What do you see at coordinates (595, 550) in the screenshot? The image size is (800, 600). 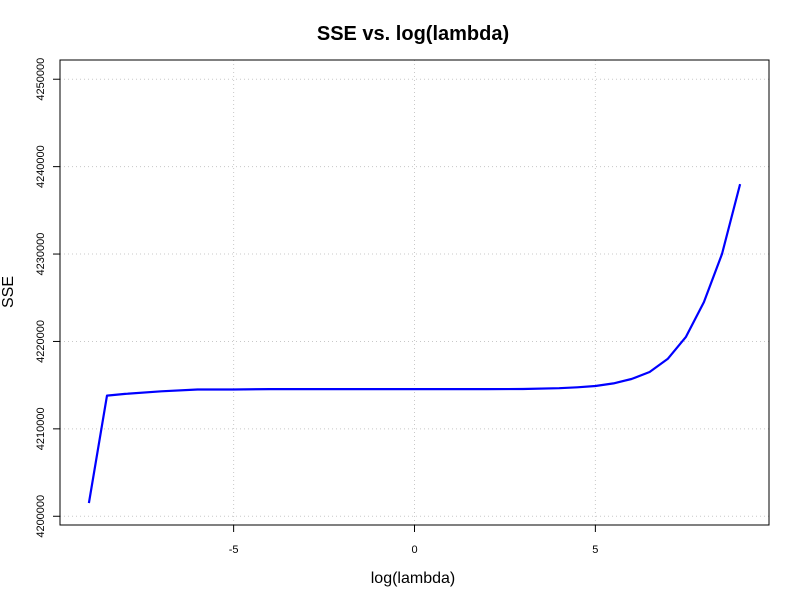 I see `x-tick-label: 5` at bounding box center [595, 550].